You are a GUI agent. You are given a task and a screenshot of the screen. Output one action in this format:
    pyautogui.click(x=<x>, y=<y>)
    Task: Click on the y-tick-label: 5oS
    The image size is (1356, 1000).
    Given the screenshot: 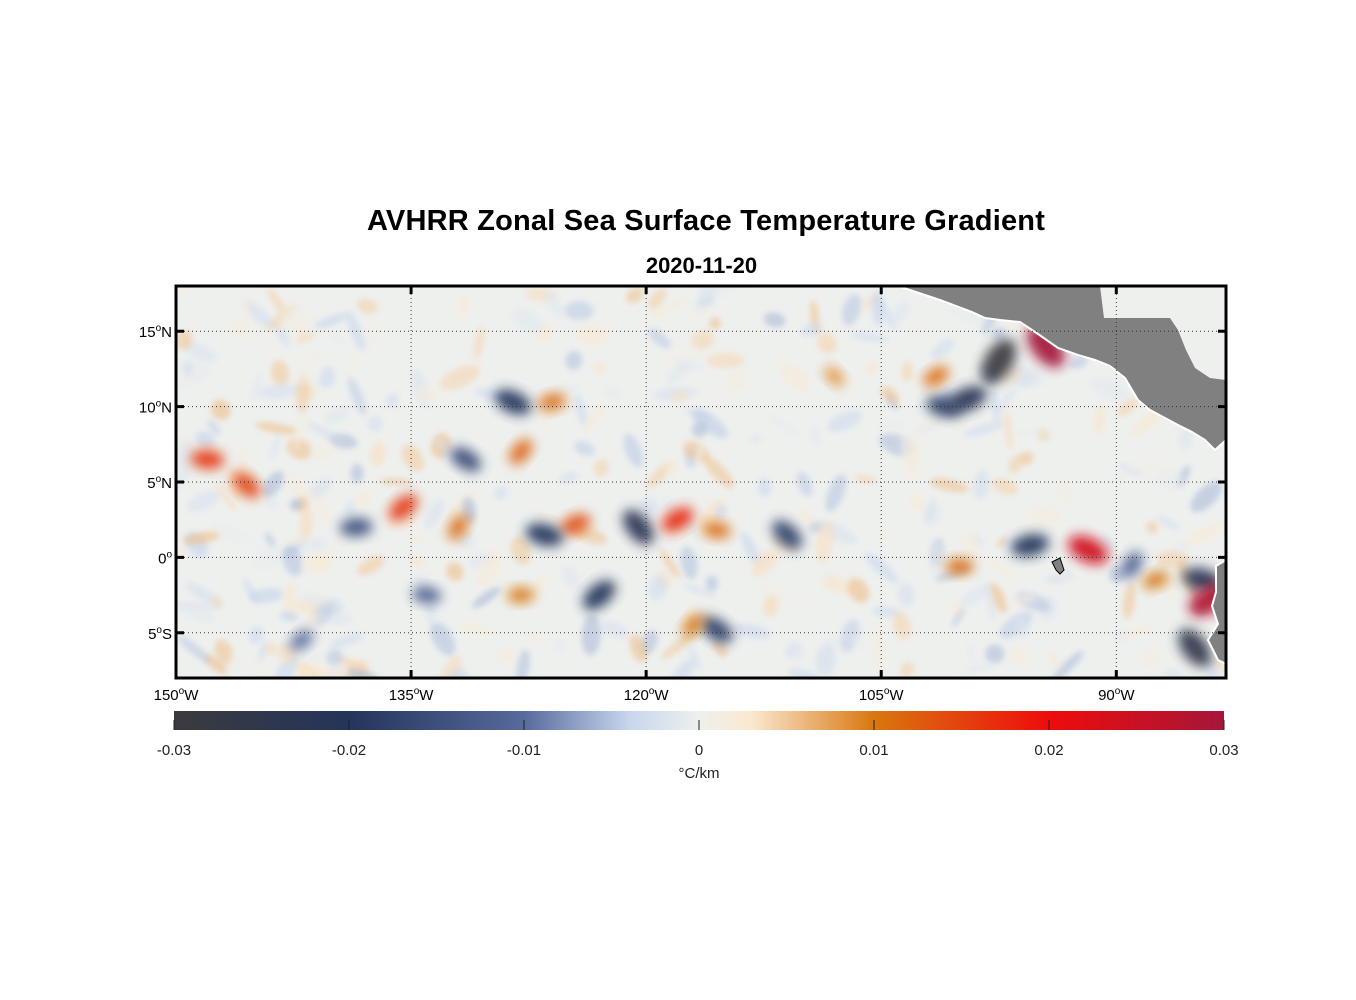 What is the action you would take?
    pyautogui.click(x=160, y=634)
    